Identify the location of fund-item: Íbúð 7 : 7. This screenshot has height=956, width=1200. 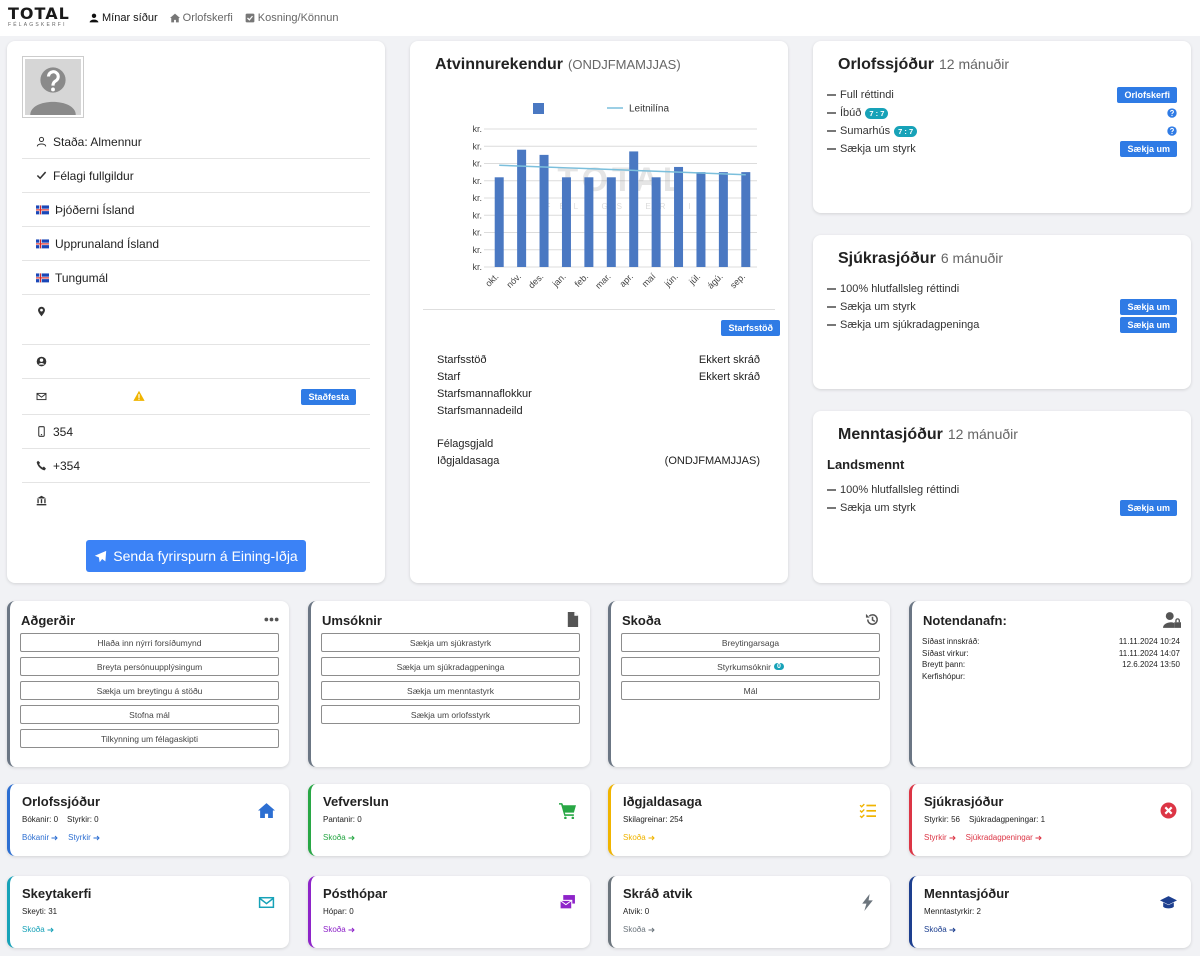
(1002, 113).